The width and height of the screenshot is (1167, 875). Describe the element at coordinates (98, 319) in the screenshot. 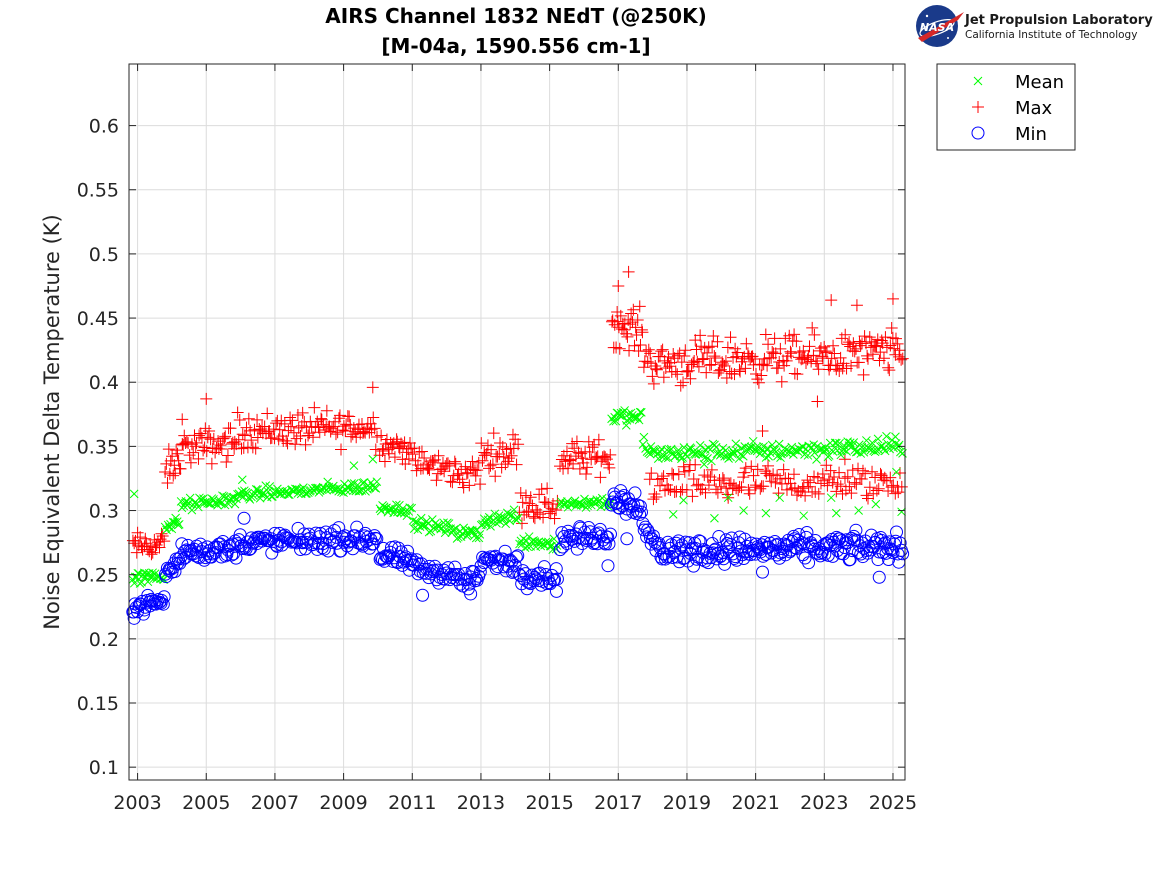

I see `y-tick-label: 0.45` at that location.